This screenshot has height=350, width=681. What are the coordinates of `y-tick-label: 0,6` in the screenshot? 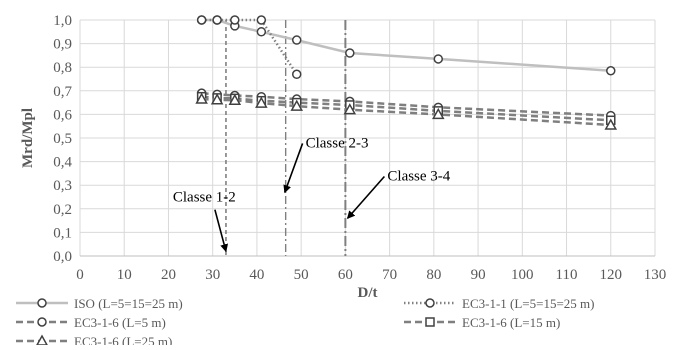 It's located at (62, 115).